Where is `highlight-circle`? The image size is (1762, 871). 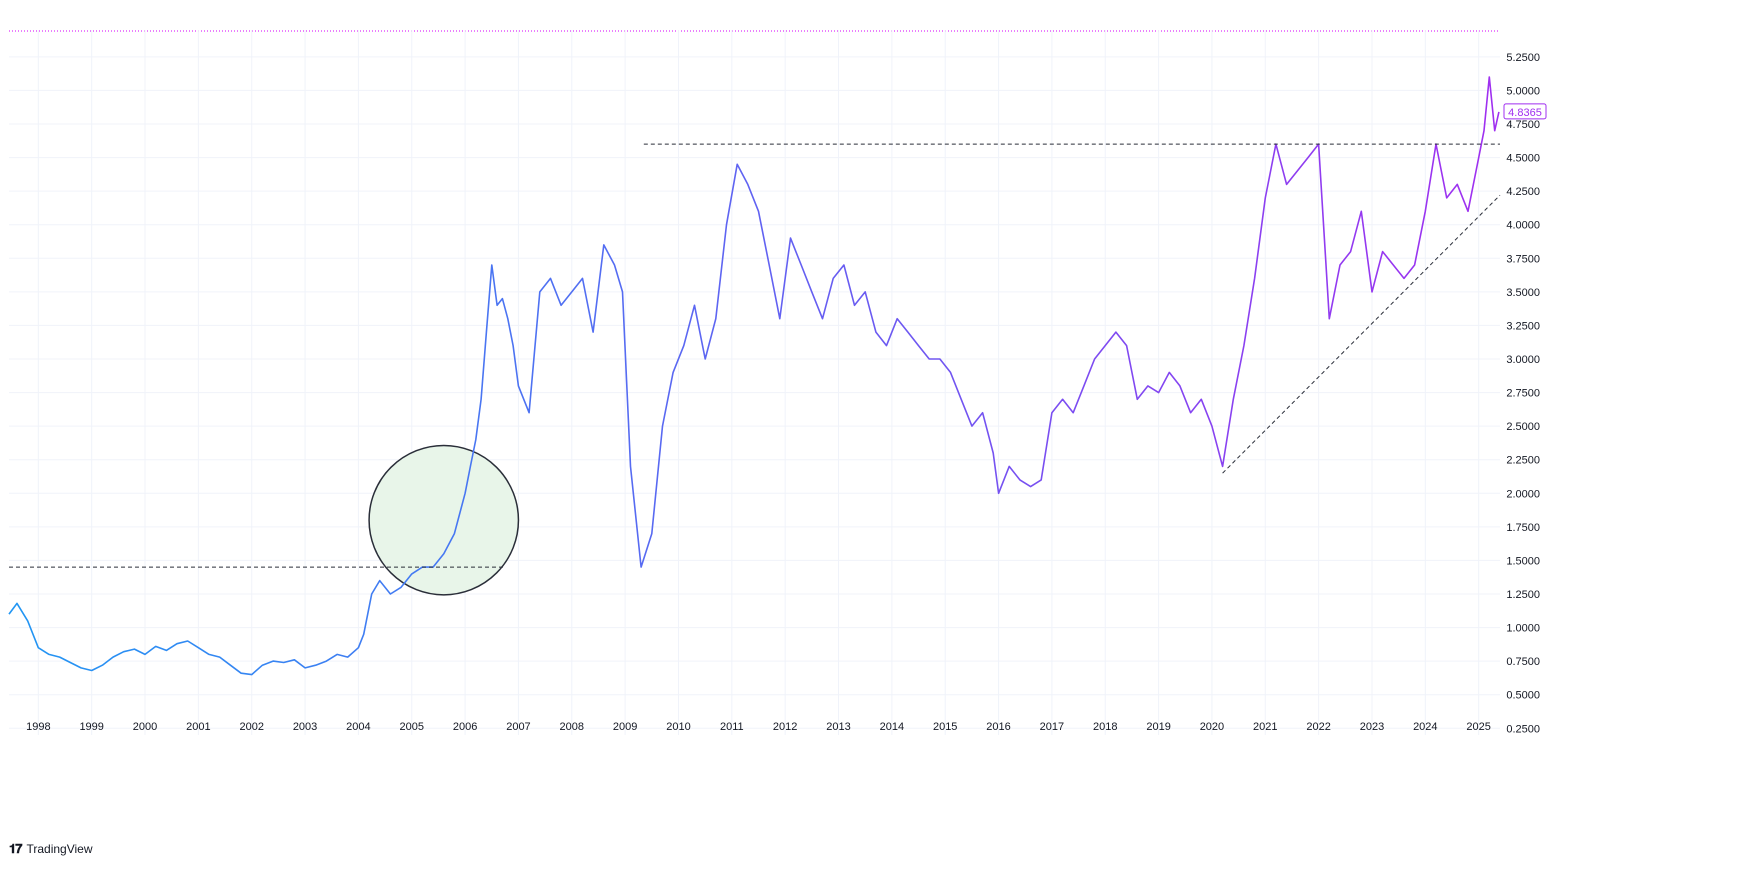 highlight-circle is located at coordinates (444, 520).